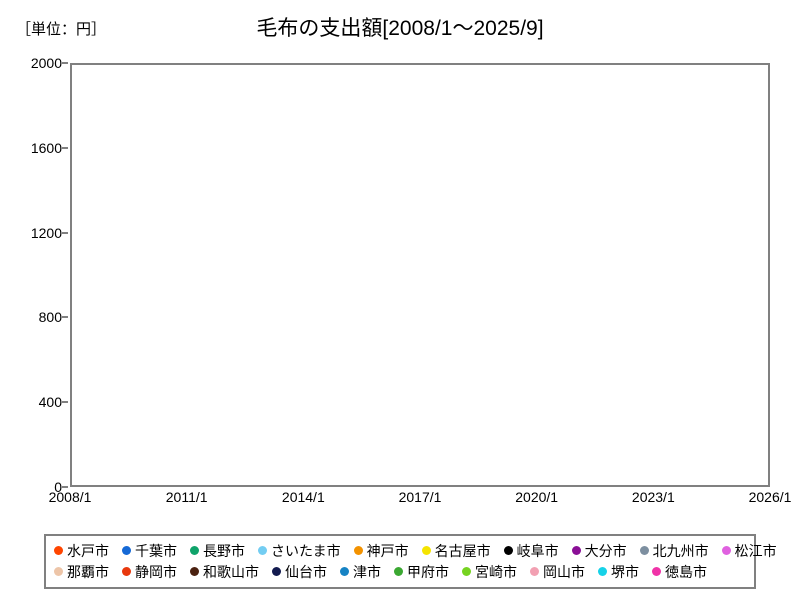 The width and height of the screenshot is (800, 600). Describe the element at coordinates (755, 550) in the screenshot. I see `legend-label: 松江市` at that location.